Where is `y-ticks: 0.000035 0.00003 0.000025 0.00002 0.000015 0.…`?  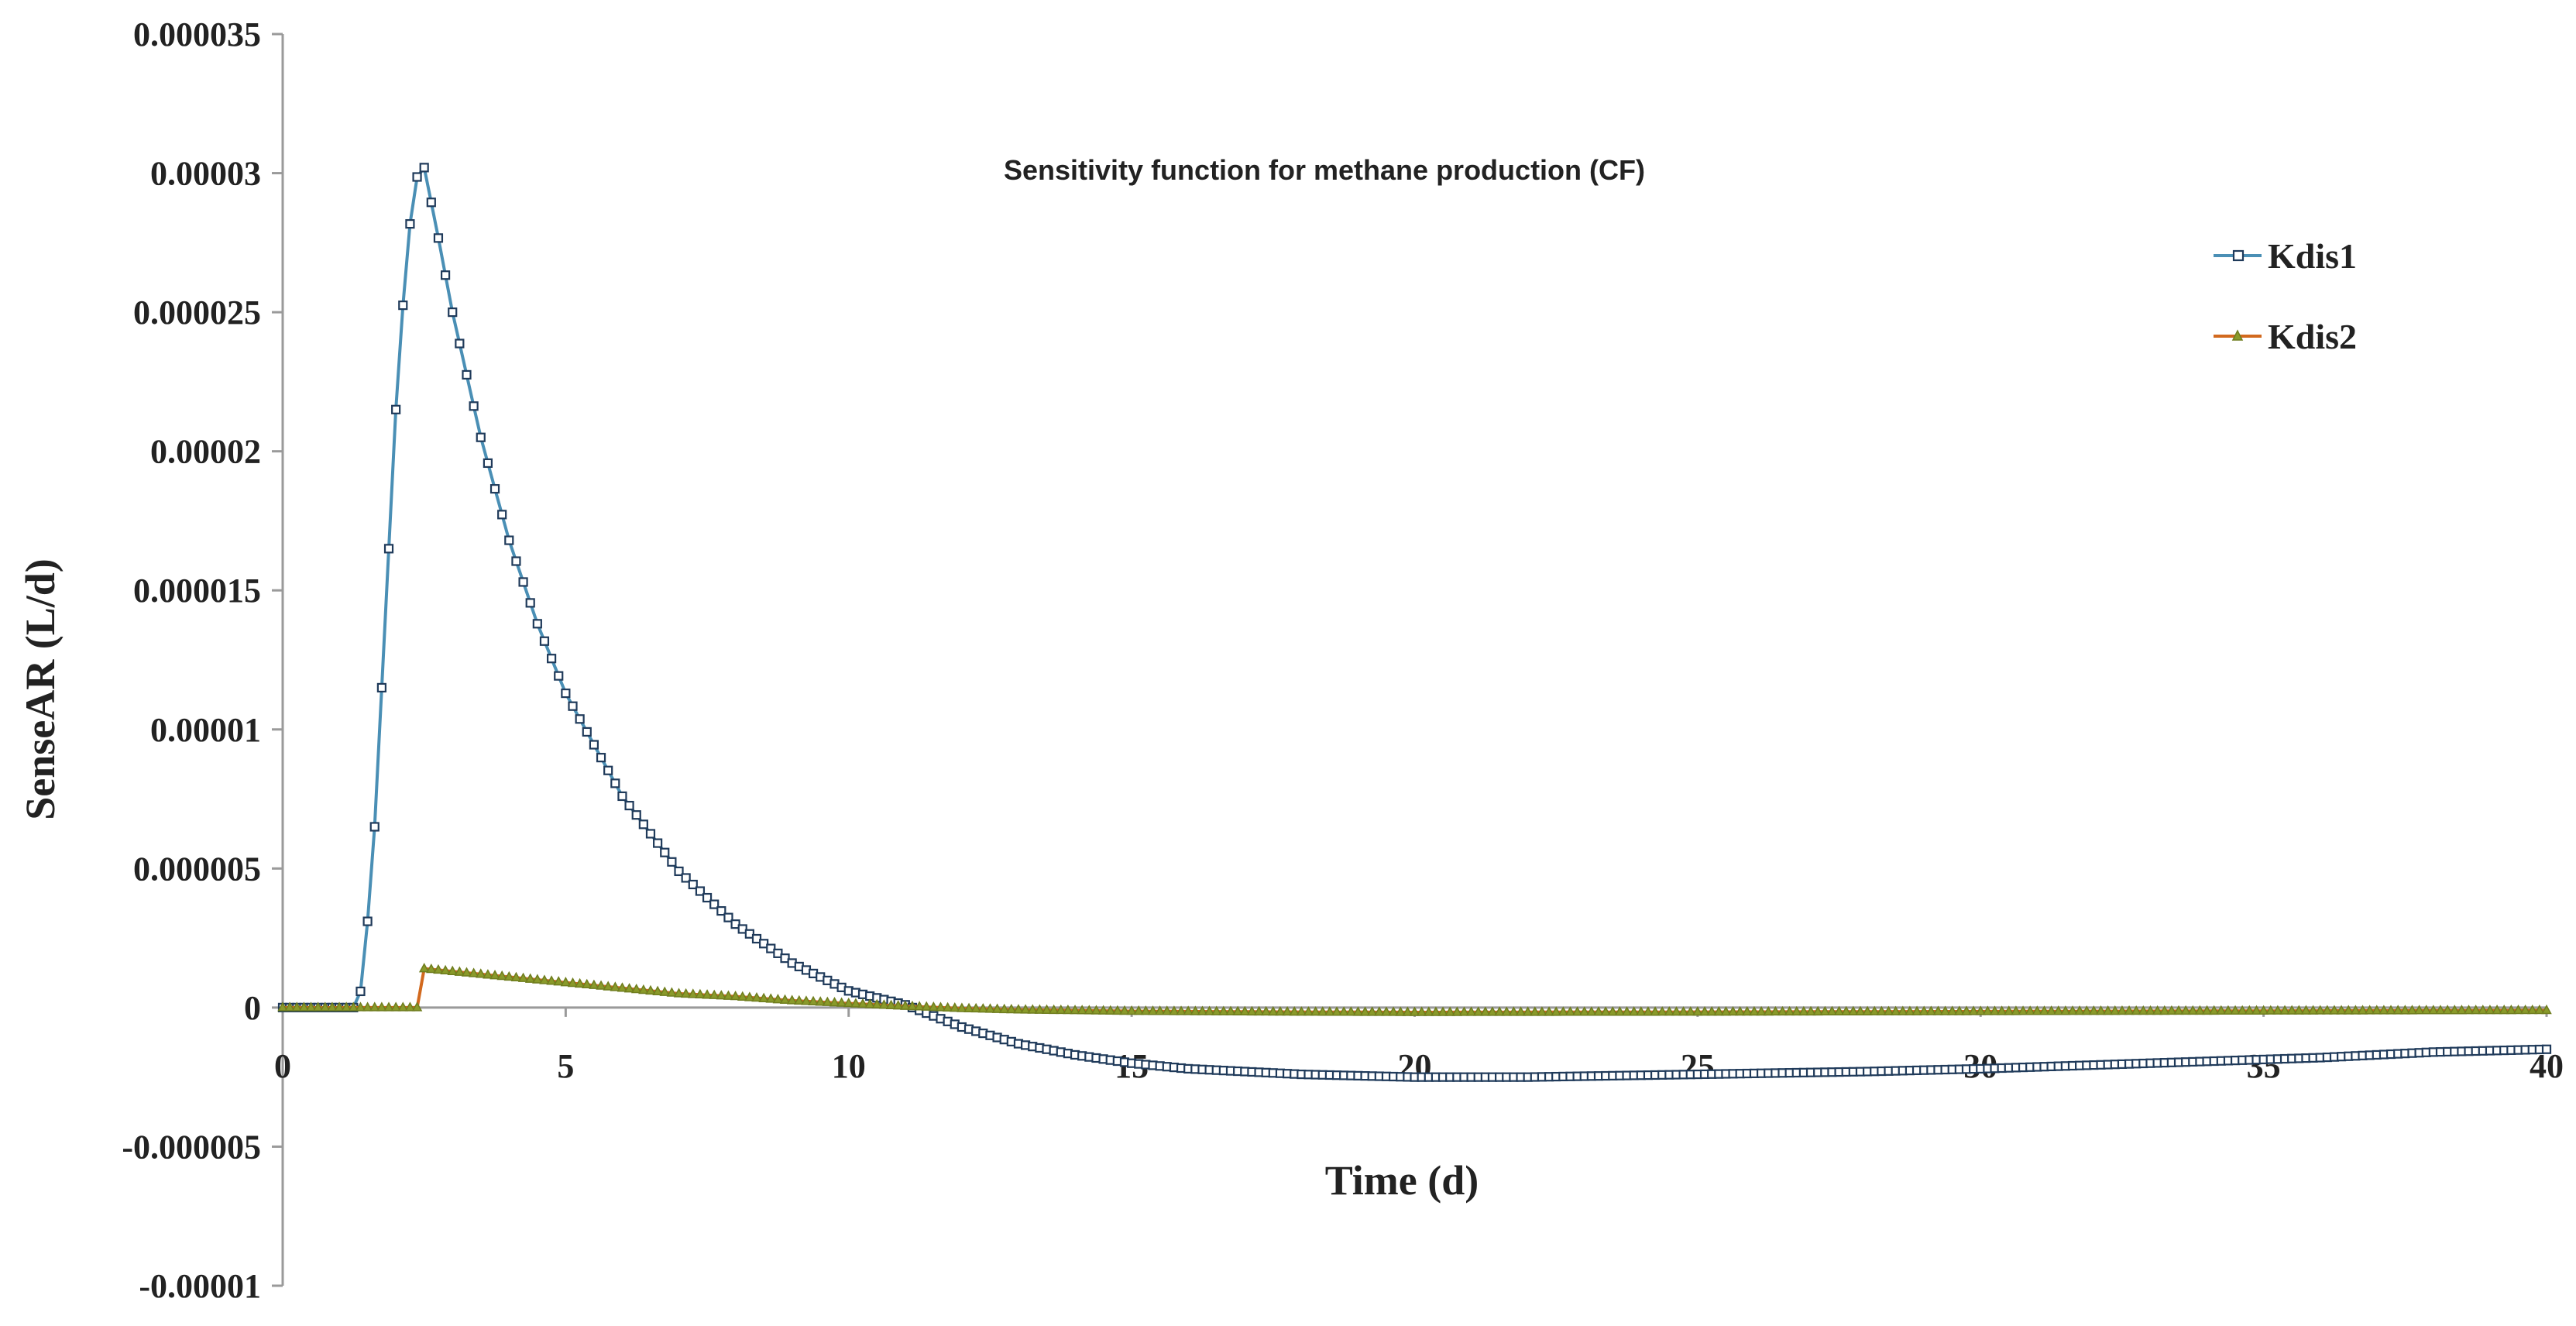 y-ticks: 0.000035 0.00003 0.000025 0.00002 0.000015 0.… is located at coordinates (202, 660).